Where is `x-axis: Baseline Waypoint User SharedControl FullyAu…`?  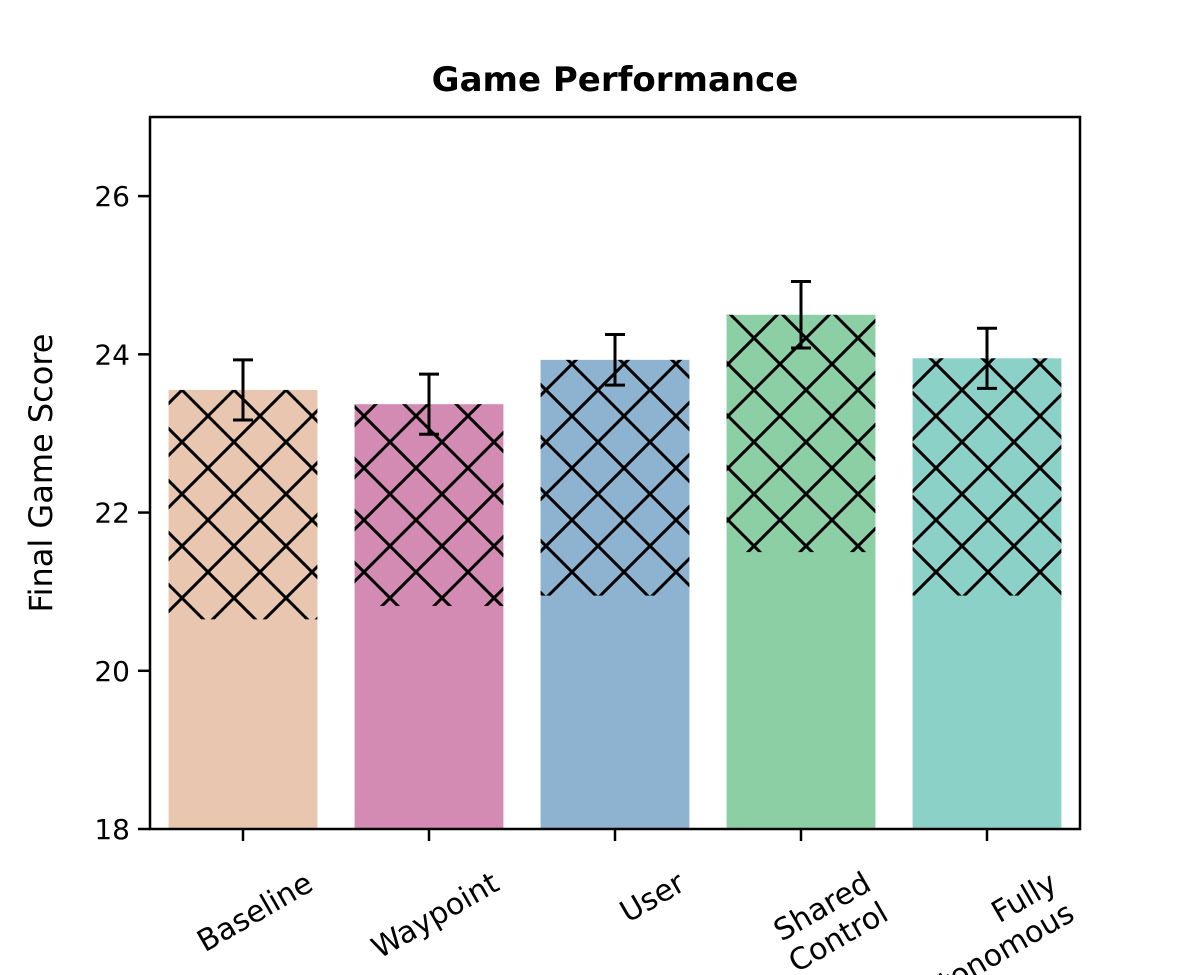
x-axis: Baseline Waypoint User SharedControl FullyAu… is located at coordinates (635, 902).